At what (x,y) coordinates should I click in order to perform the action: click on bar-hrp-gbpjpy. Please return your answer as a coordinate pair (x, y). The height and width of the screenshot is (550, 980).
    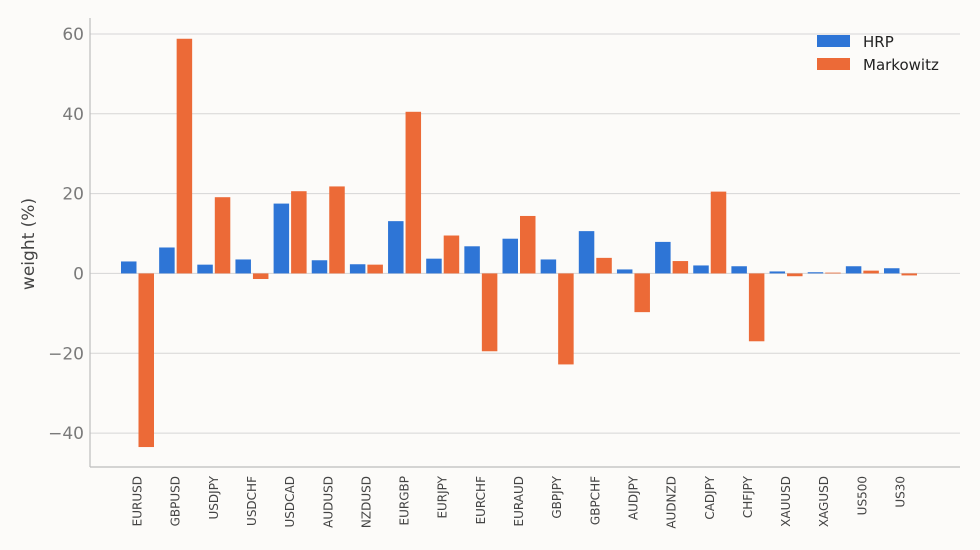
    Looking at the image, I should click on (548, 266).